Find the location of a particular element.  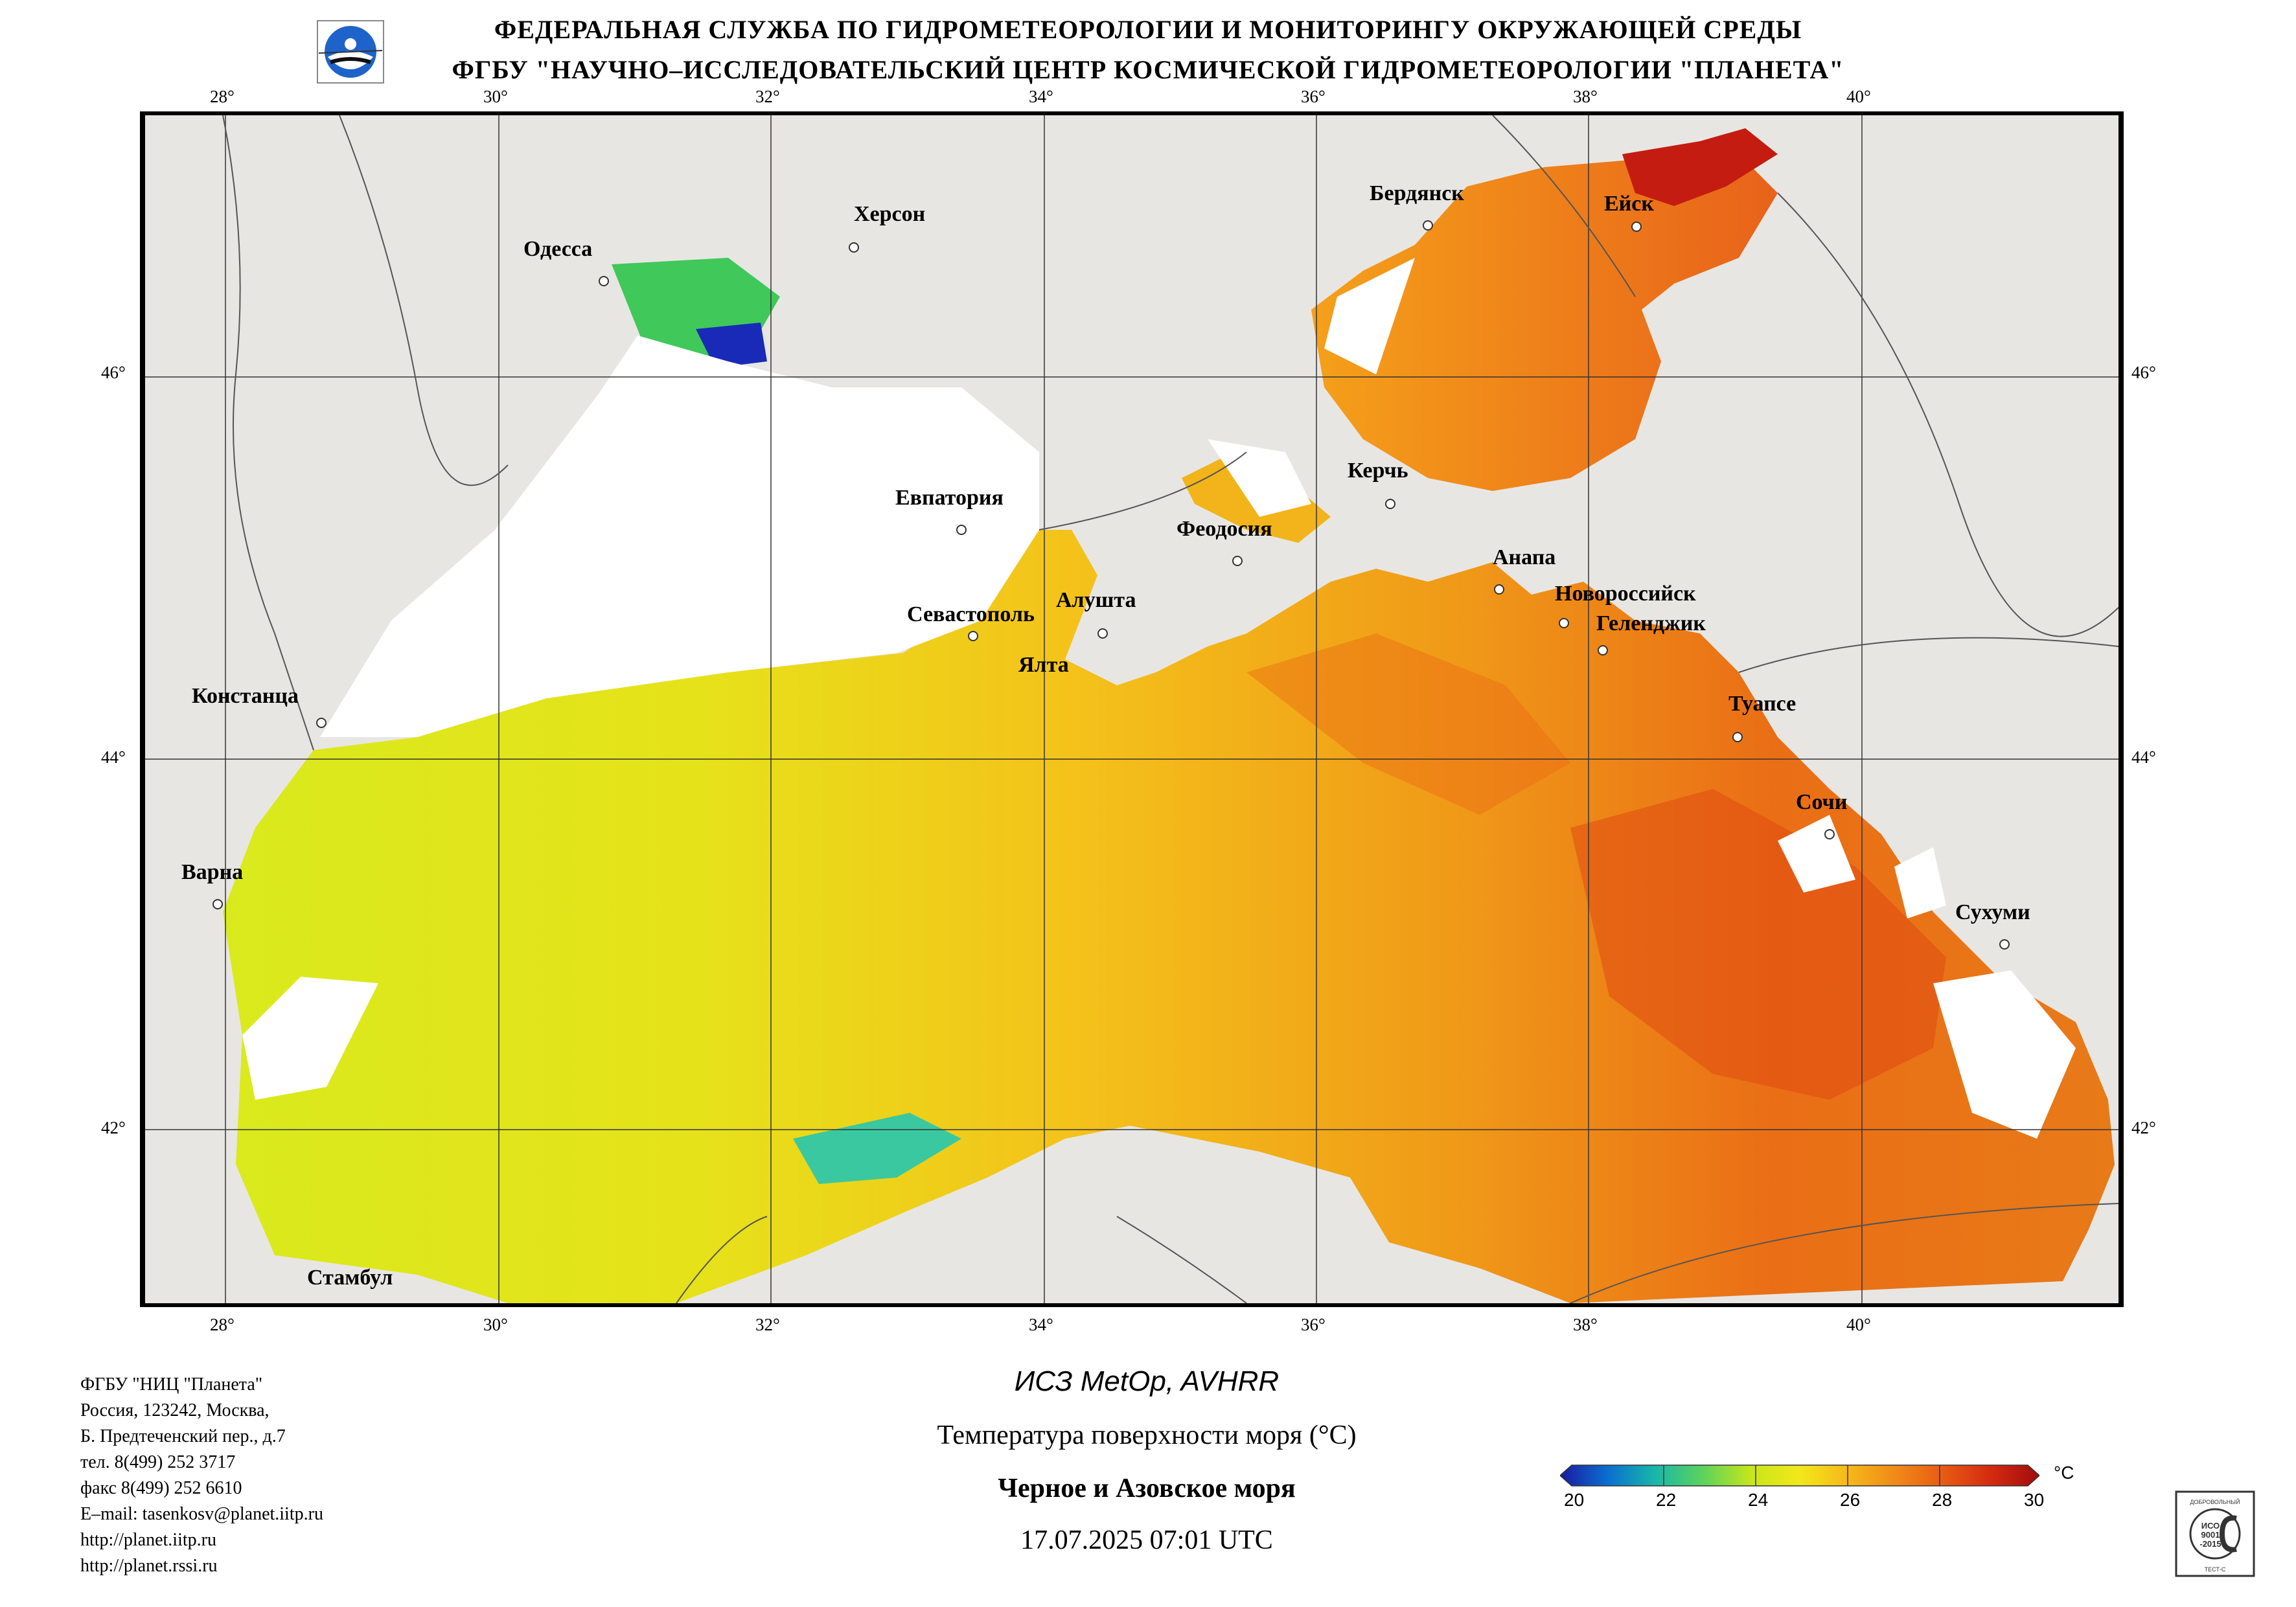

colorbar-tick-22: 22 is located at coordinates (1666, 1500).